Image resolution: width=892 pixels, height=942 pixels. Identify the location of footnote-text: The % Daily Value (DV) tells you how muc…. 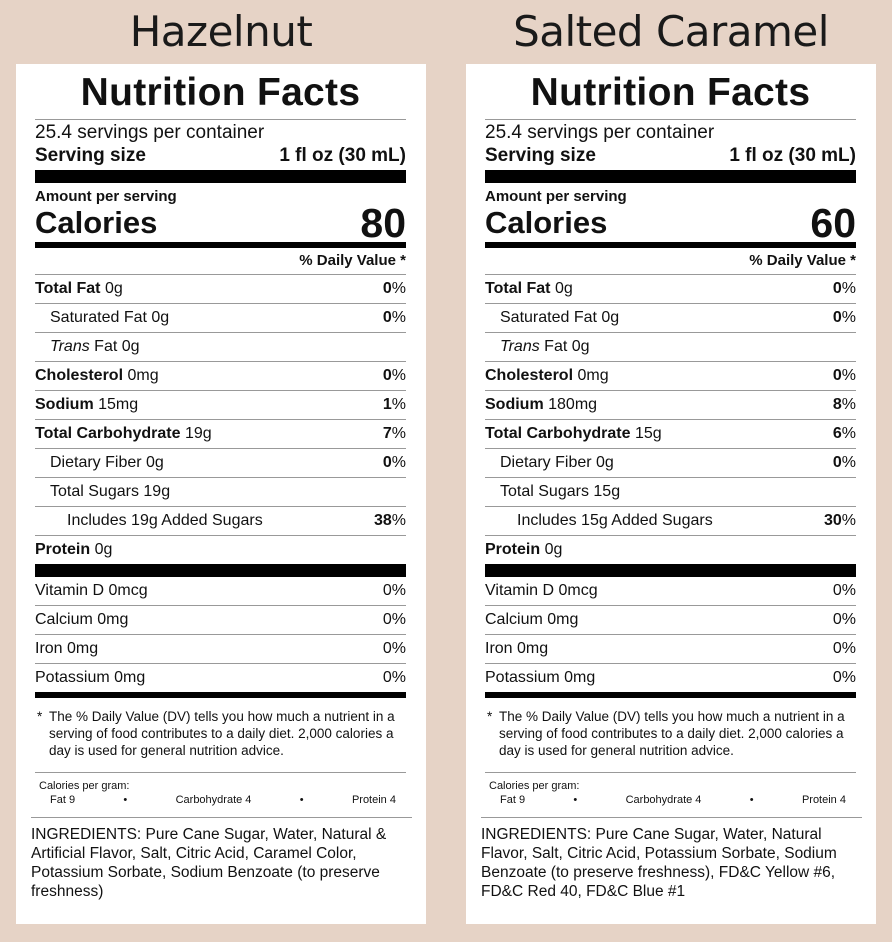
(222, 733).